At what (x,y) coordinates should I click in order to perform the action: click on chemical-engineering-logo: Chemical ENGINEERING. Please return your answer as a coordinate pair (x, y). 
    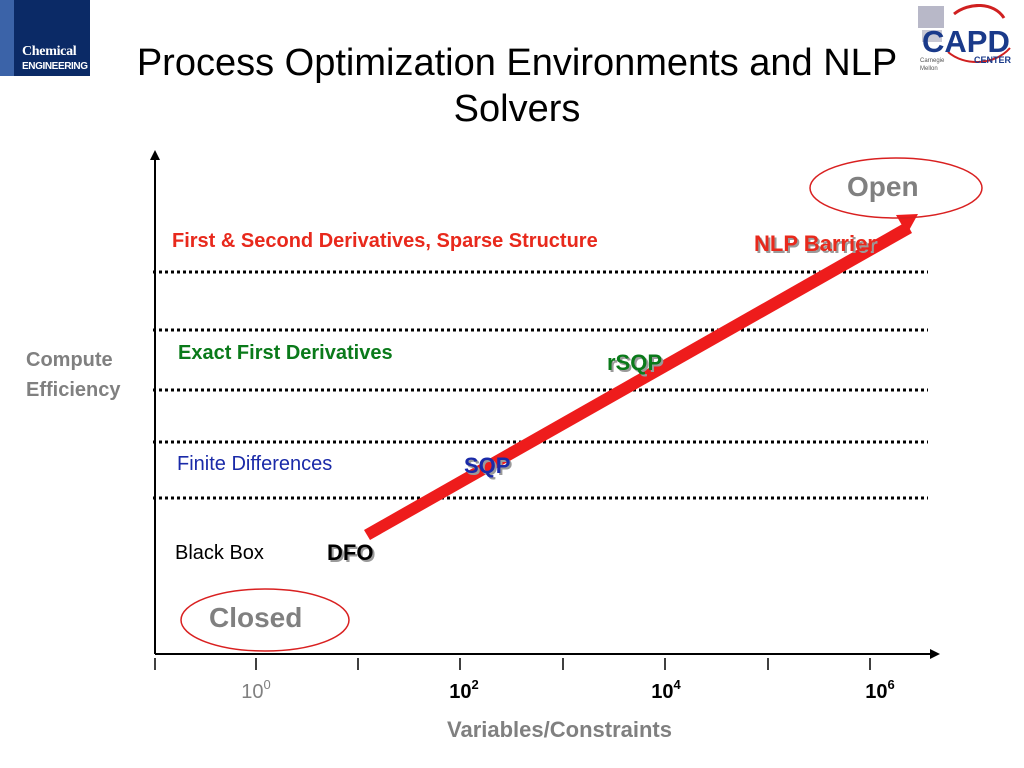
    Looking at the image, I should click on (45, 38).